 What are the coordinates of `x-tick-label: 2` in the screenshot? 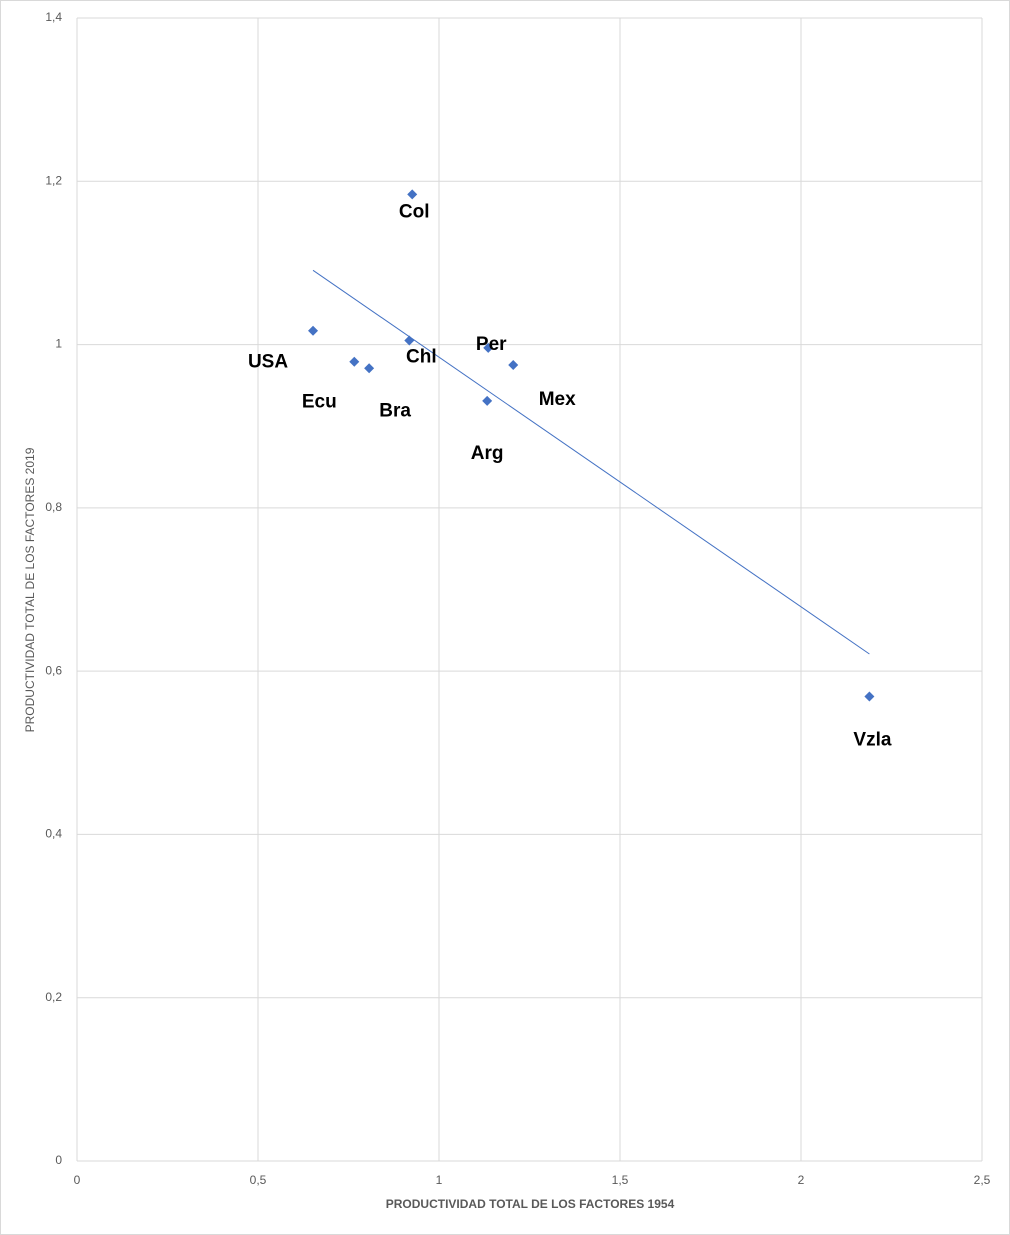 It's located at (801, 1180).